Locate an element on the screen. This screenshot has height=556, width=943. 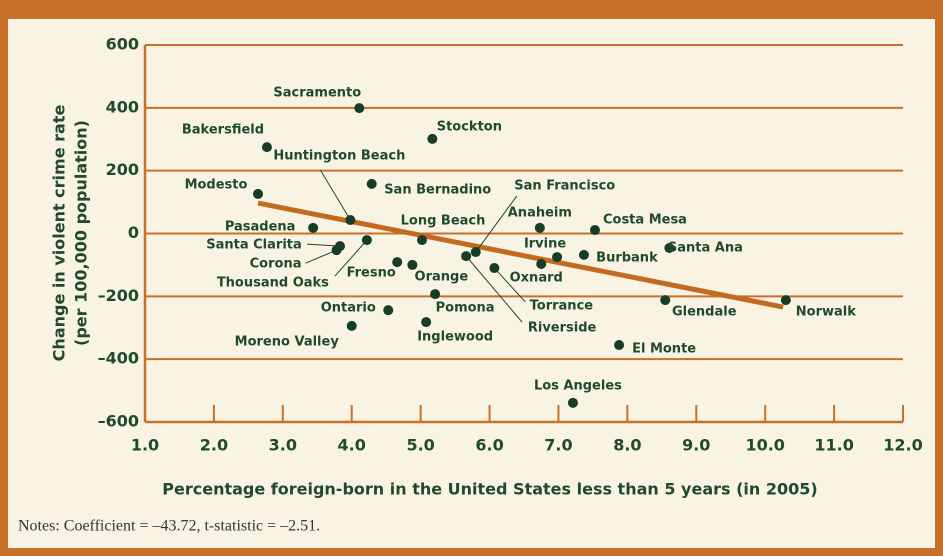
point-label: Irvine is located at coordinates (545, 244).